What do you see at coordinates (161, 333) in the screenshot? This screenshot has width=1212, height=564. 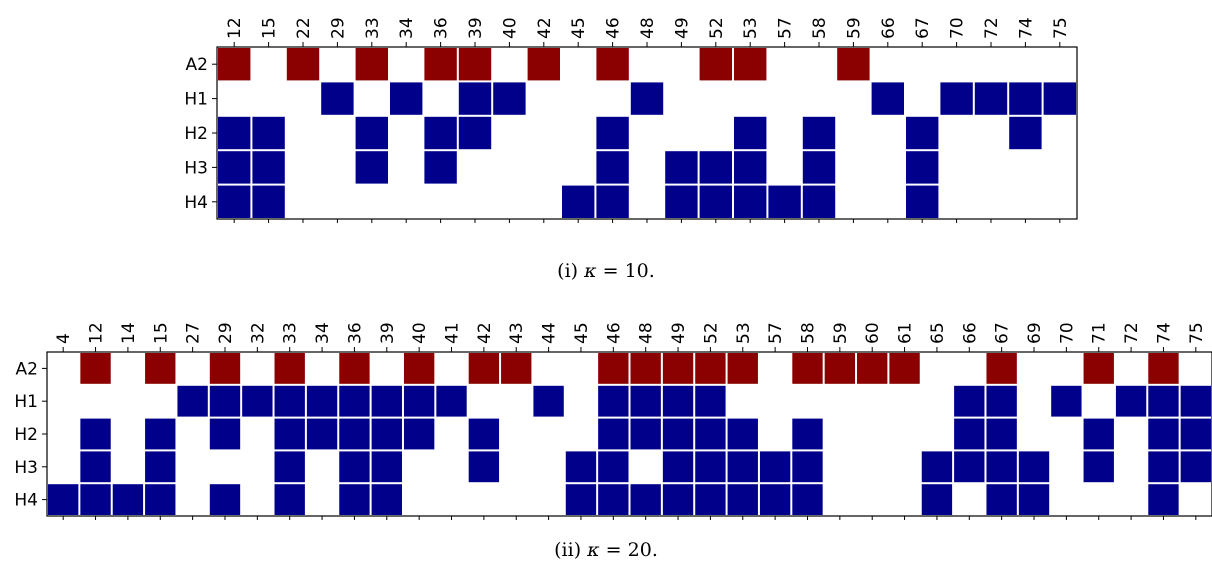 I see `column-label-15: 15` at bounding box center [161, 333].